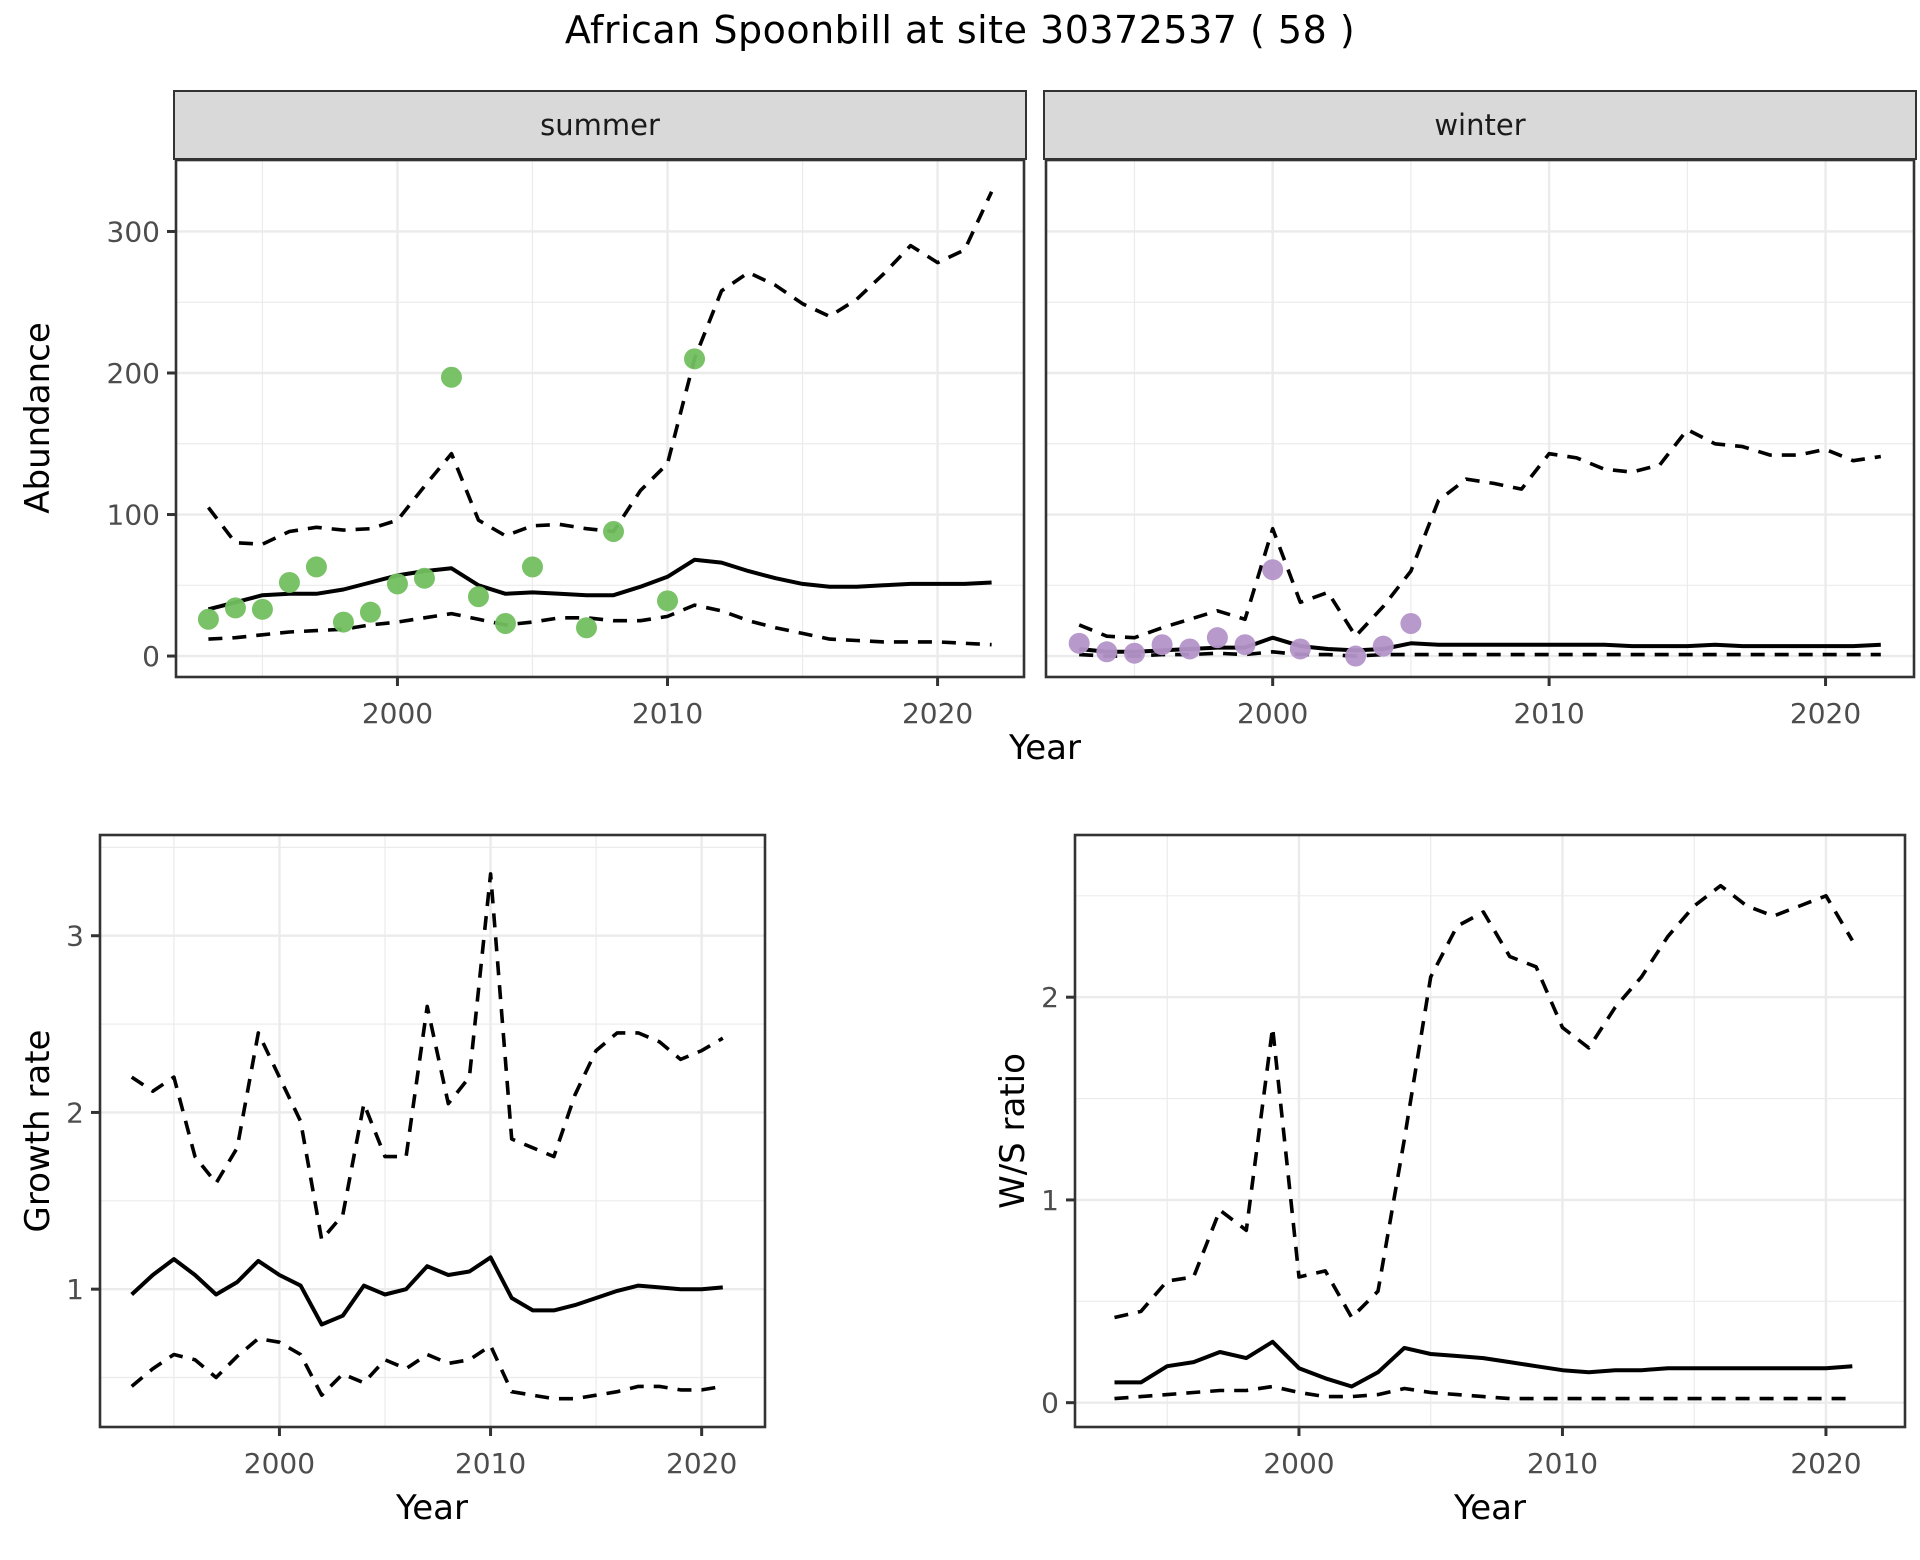  I want to click on facet-strip-summer: summer, so click(600, 125).